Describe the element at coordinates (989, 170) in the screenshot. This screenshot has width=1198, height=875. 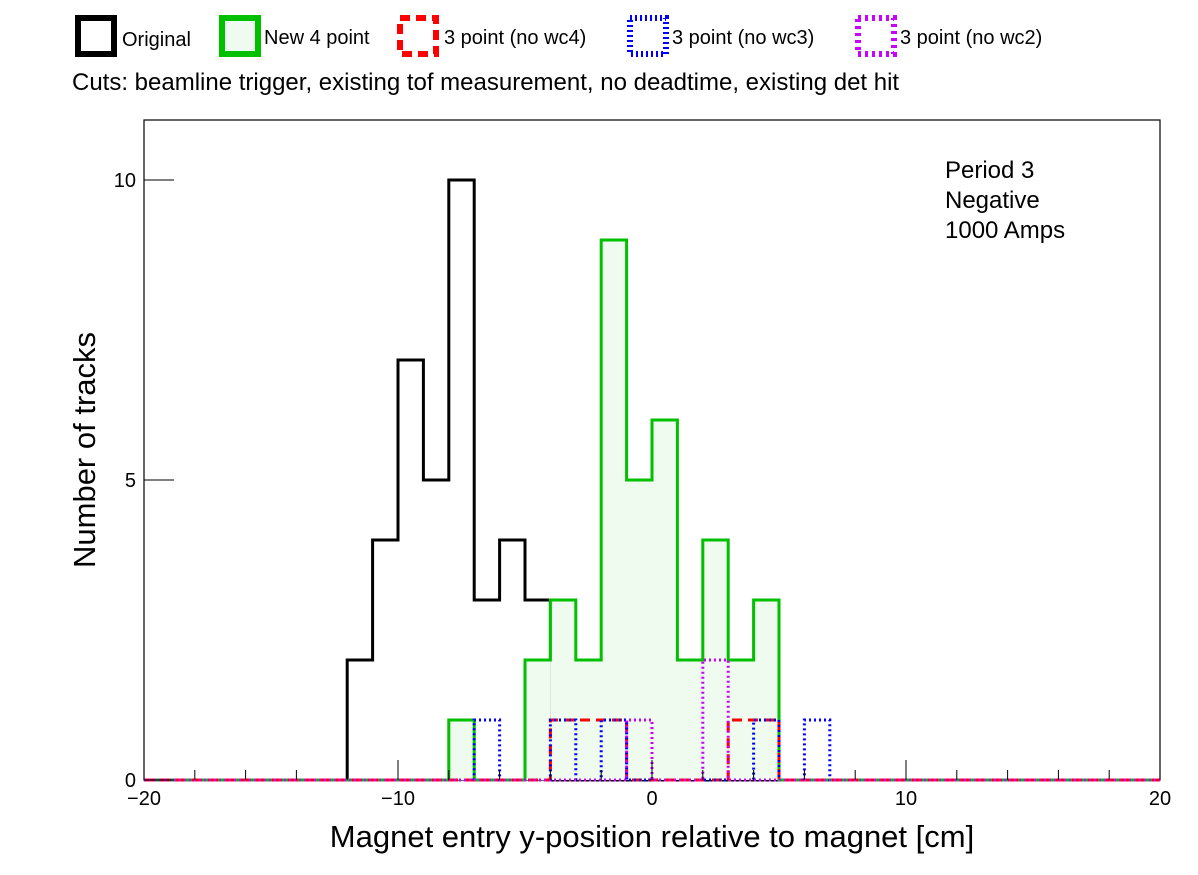
I see `annotation-line-period: Period 3` at that location.